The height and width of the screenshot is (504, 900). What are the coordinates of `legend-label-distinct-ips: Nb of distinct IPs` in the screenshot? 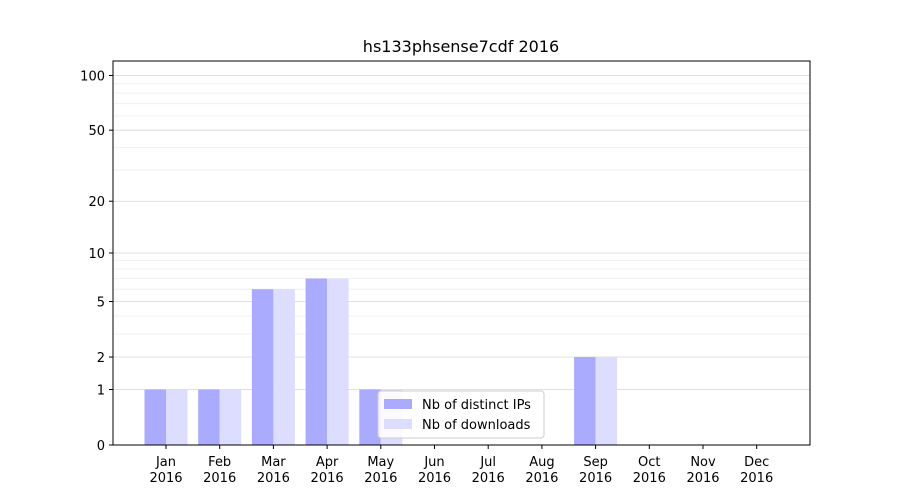 It's located at (476, 405).